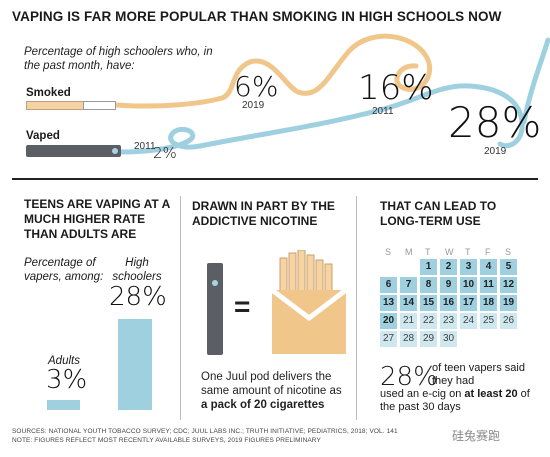 The height and width of the screenshot is (457, 550). I want to click on cigarette-pack-icon, so click(309, 302).